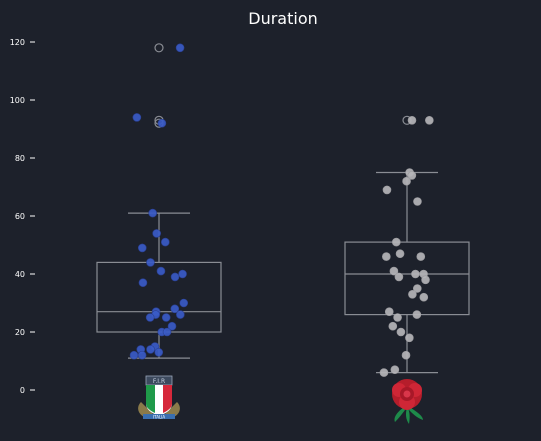  What do you see at coordinates (17, 100) in the screenshot?
I see `y-tick-label: 100` at bounding box center [17, 100].